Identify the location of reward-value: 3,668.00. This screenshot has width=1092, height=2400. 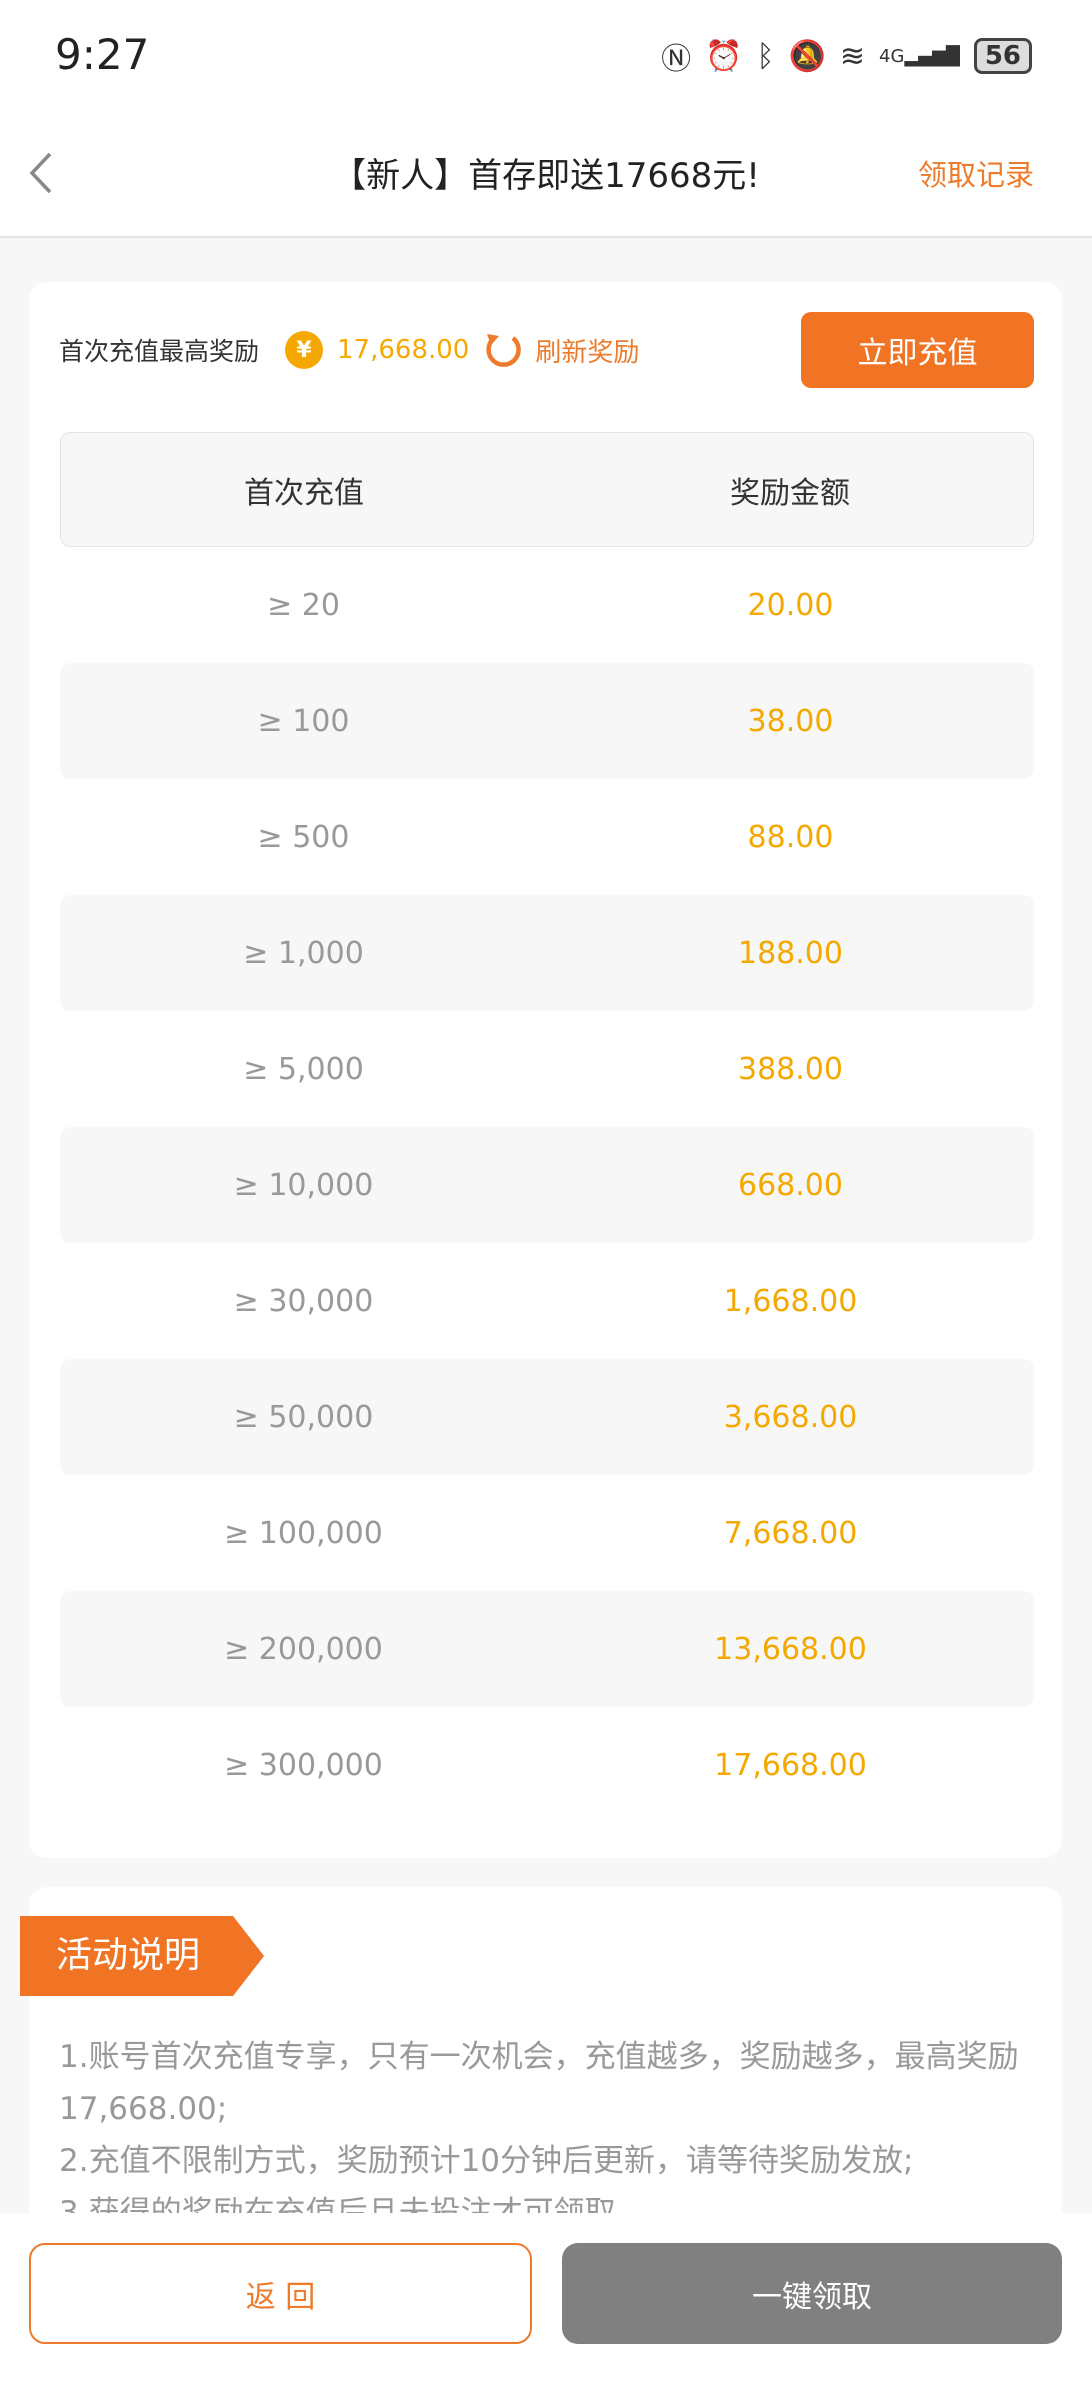
(790, 1417).